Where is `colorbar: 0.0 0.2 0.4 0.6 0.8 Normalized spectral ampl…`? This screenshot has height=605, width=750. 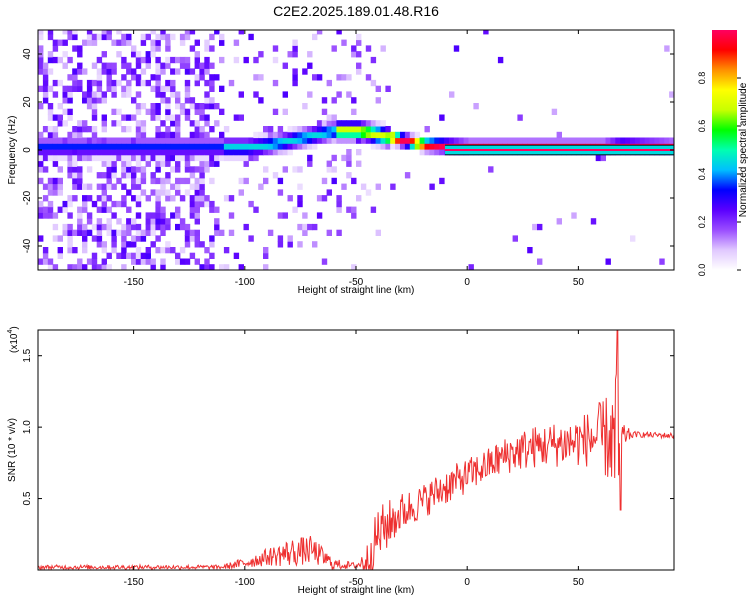 colorbar: 0.0 0.2 0.4 0.6 0.8 Normalized spectral ampl… is located at coordinates (723, 153).